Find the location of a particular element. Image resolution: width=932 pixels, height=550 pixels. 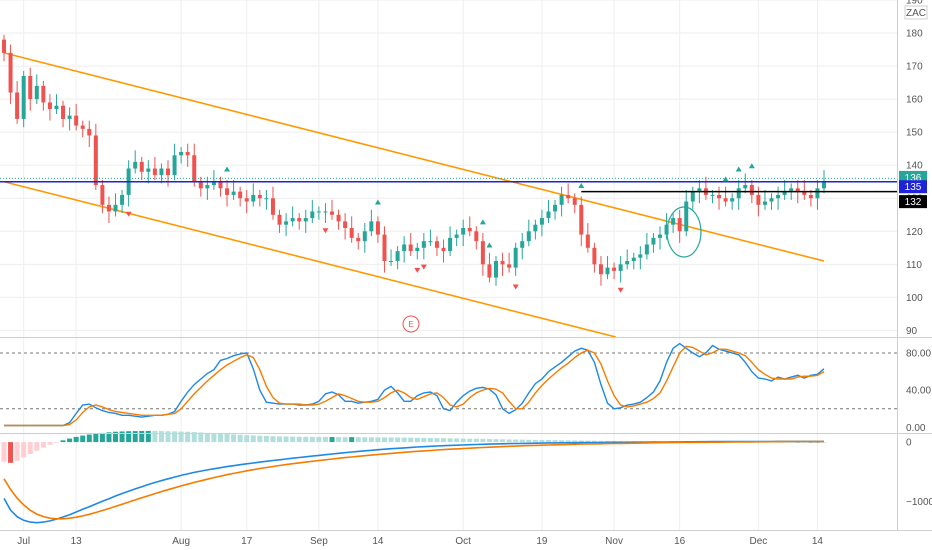

macd-axis: 0 −1000 is located at coordinates (919, 473).